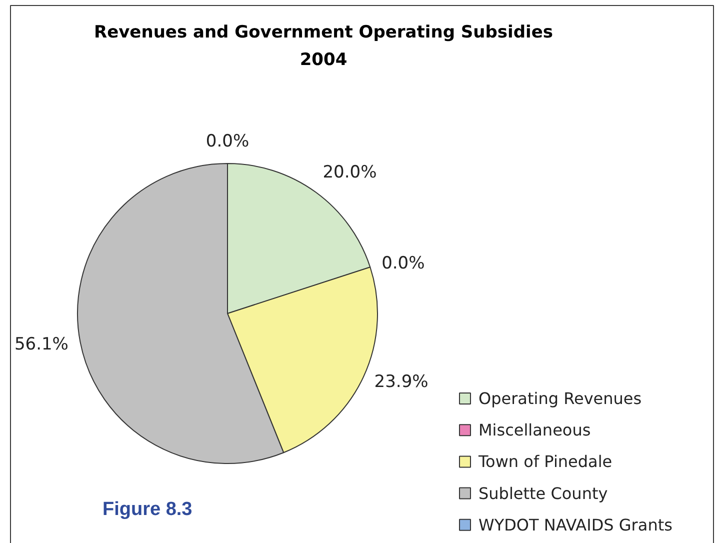  Describe the element at coordinates (41, 344) in the screenshot. I see `data-label: 56.1%` at that location.